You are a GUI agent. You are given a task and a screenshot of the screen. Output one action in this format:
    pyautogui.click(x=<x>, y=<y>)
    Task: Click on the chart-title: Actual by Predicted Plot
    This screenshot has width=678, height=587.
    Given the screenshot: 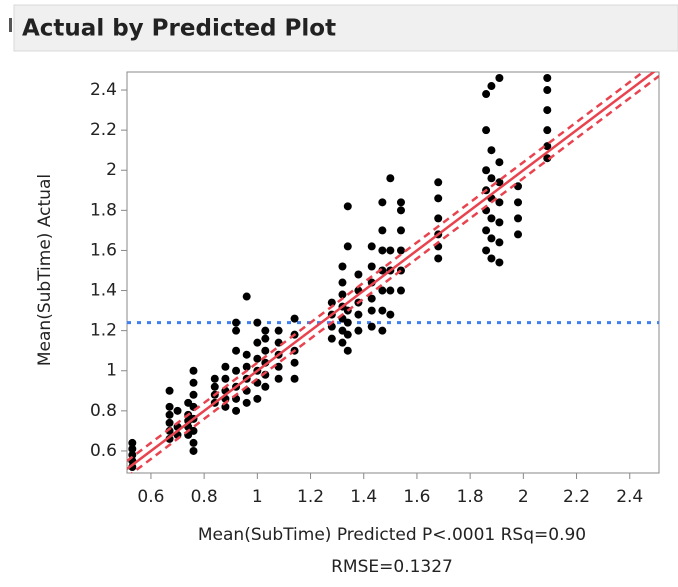 What is the action you would take?
    pyautogui.click(x=179, y=29)
    